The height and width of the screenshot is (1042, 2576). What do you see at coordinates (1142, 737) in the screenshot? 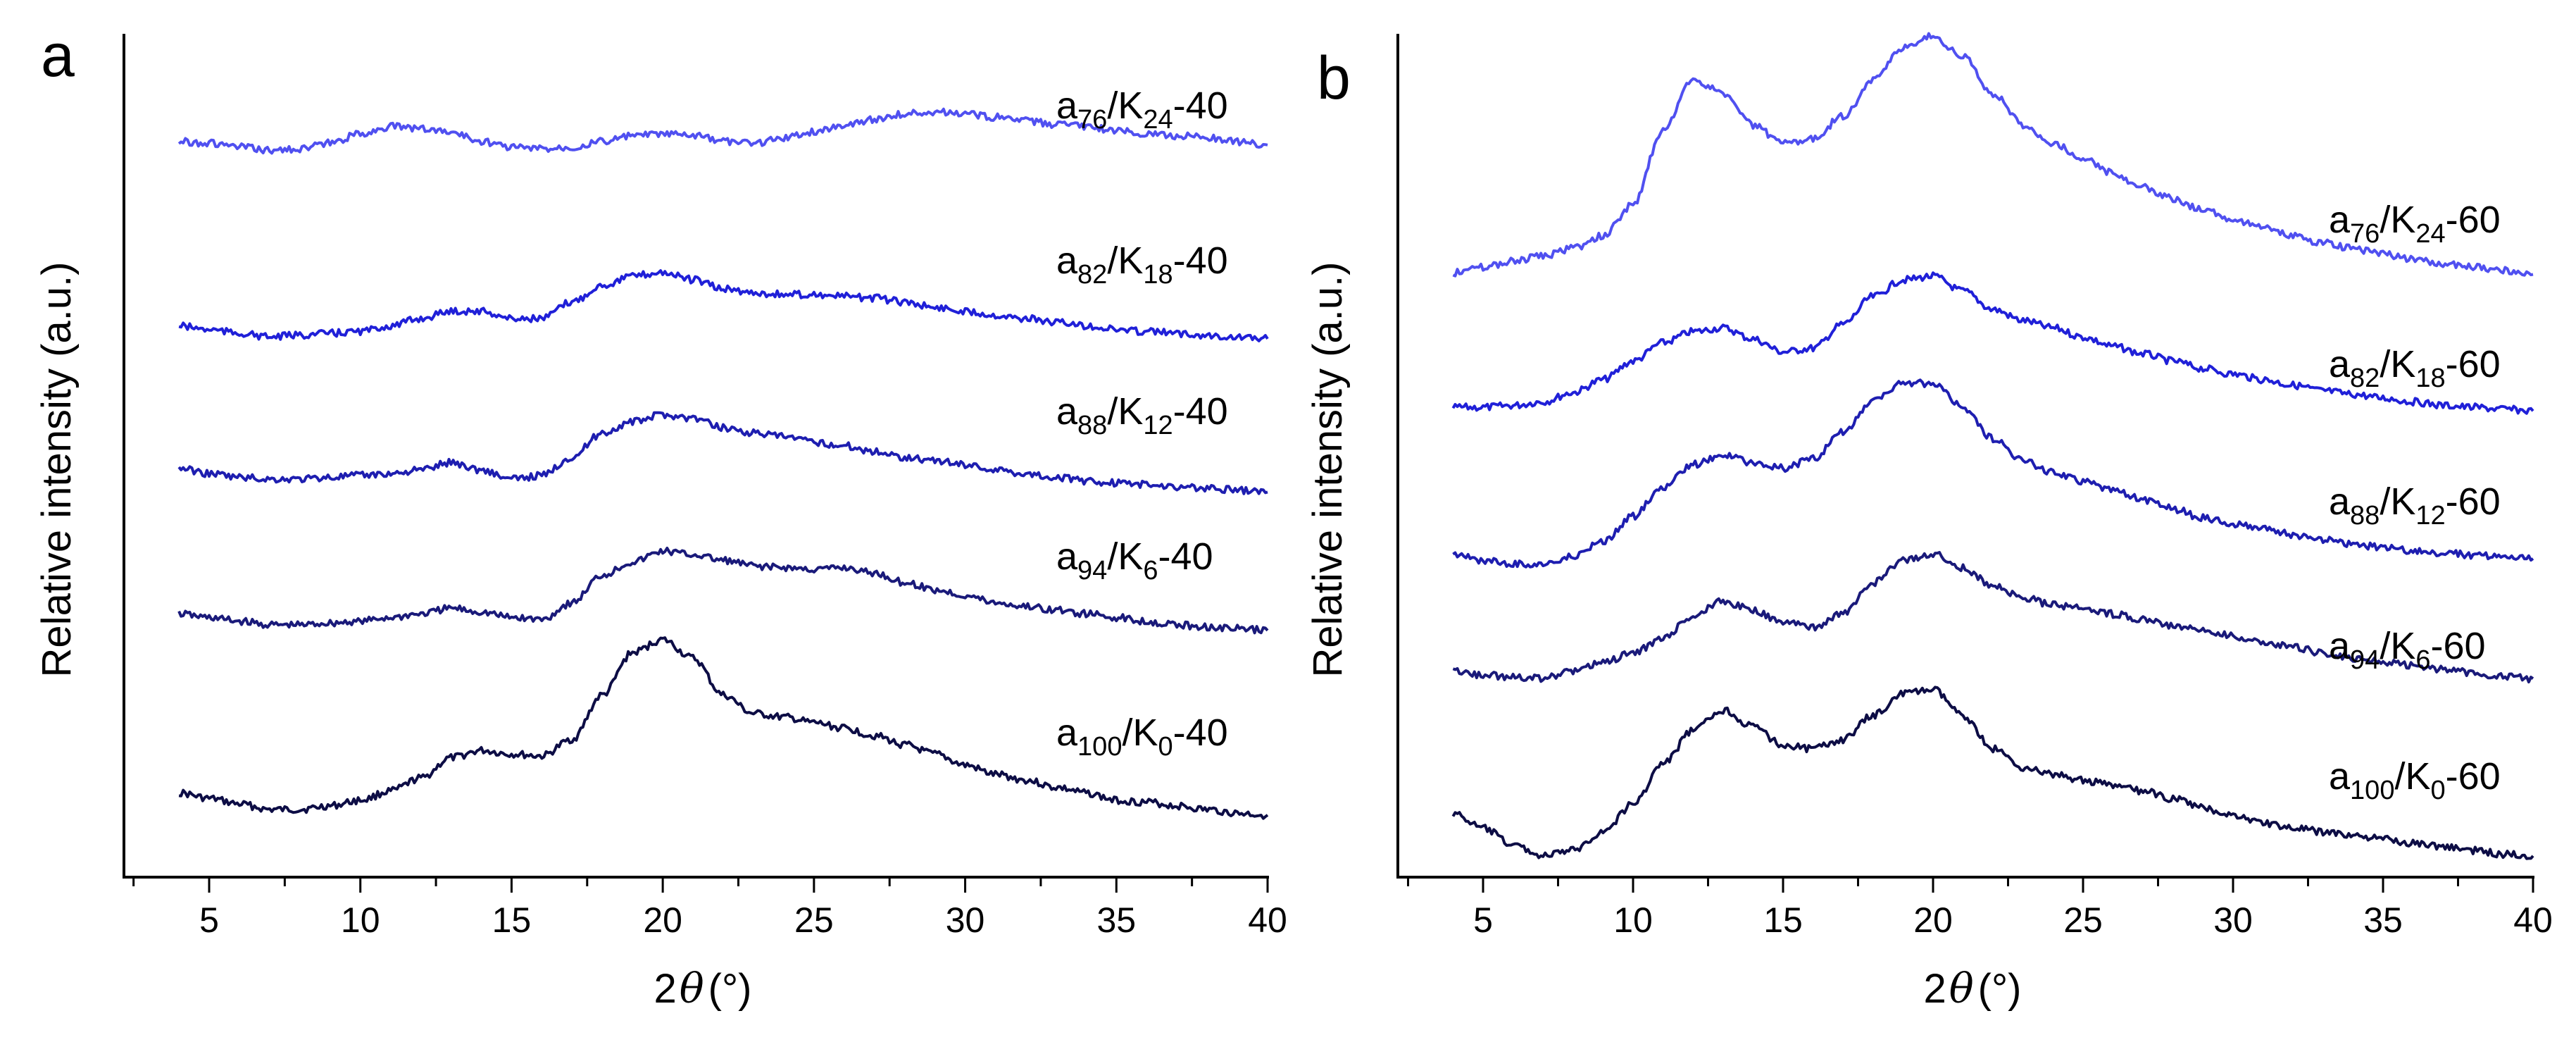
I see `series-label: a100/K0-40` at bounding box center [1142, 737].